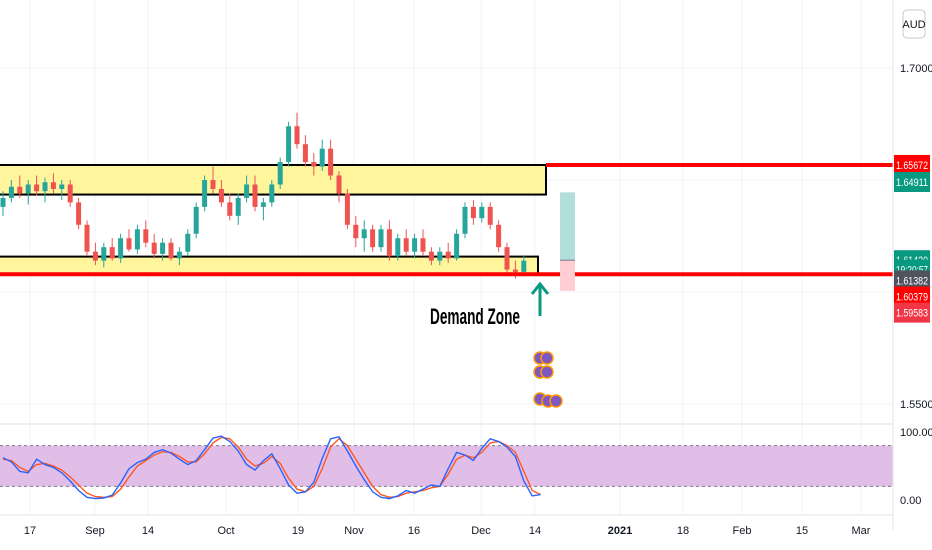 The image size is (932, 550). What do you see at coordinates (95, 531) in the screenshot?
I see `time-tick-label: Sep` at bounding box center [95, 531].